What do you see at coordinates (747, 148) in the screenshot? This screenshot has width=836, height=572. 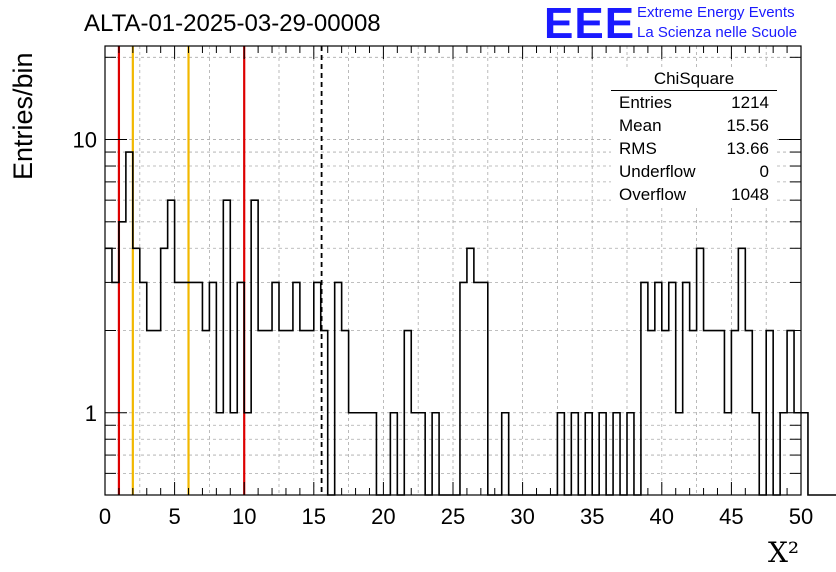 I see `stats-value: 13.66` at bounding box center [747, 148].